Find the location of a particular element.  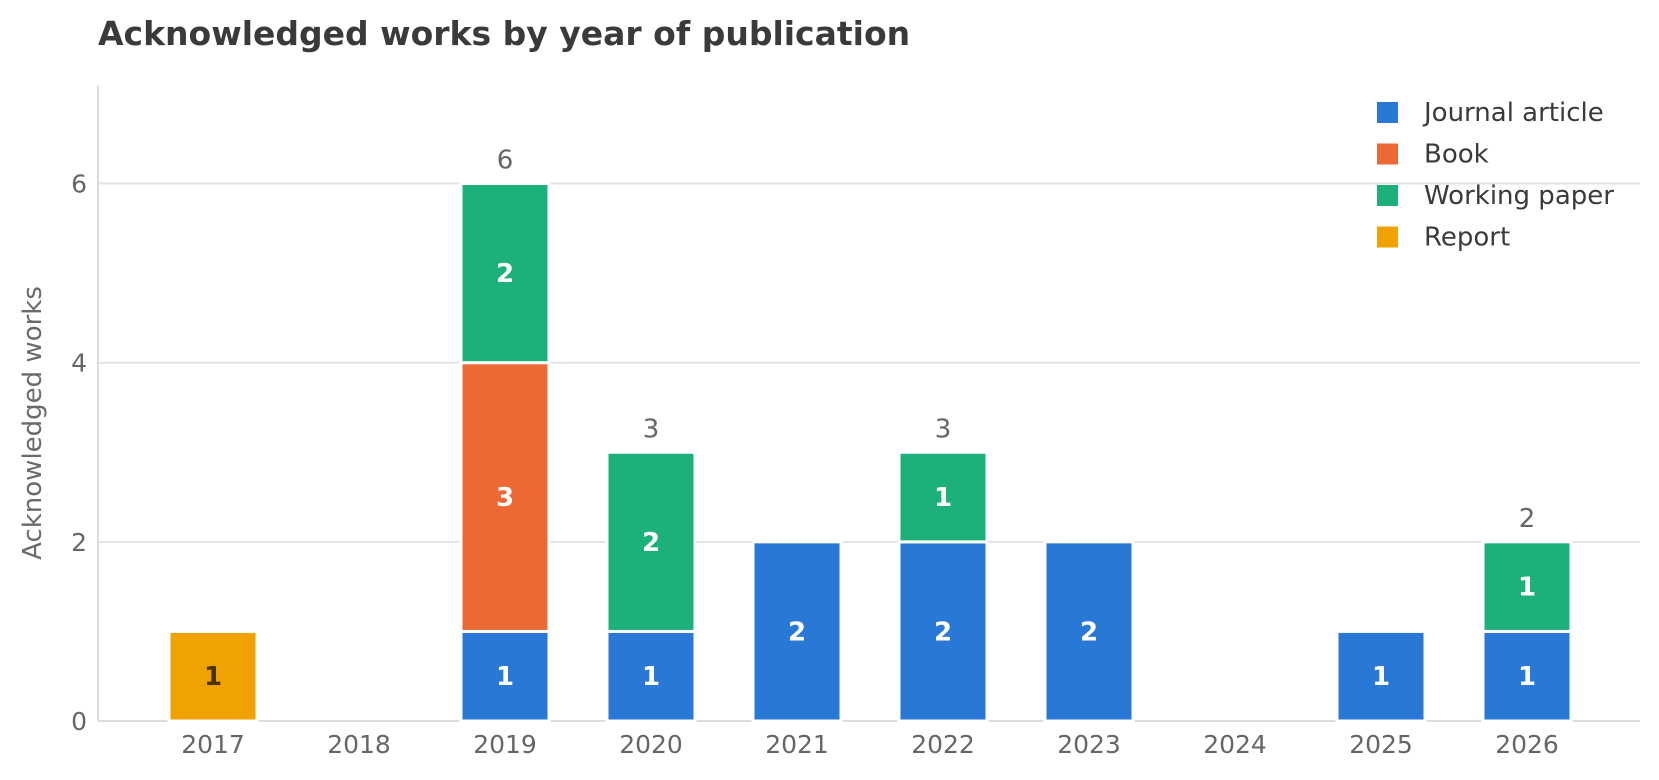

y-tick-label: 6 is located at coordinates (79, 184).